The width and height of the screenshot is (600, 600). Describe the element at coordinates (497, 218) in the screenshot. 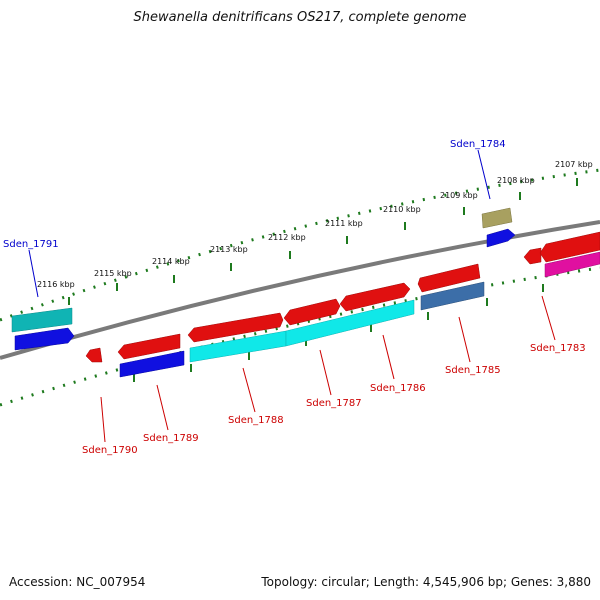

I see `gene-sden-1784-olive` at that location.